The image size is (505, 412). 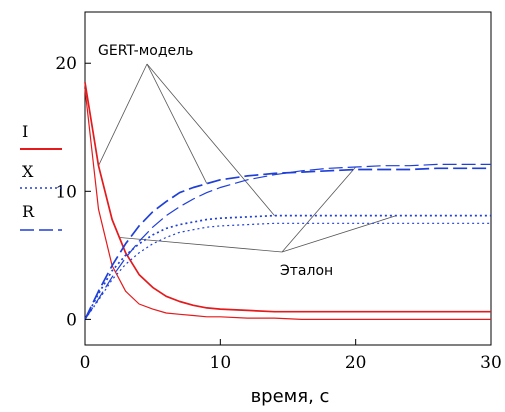 What do you see at coordinates (319, 209) in the screenshot?
I see `leader-line-ref-to-r` at bounding box center [319, 209].